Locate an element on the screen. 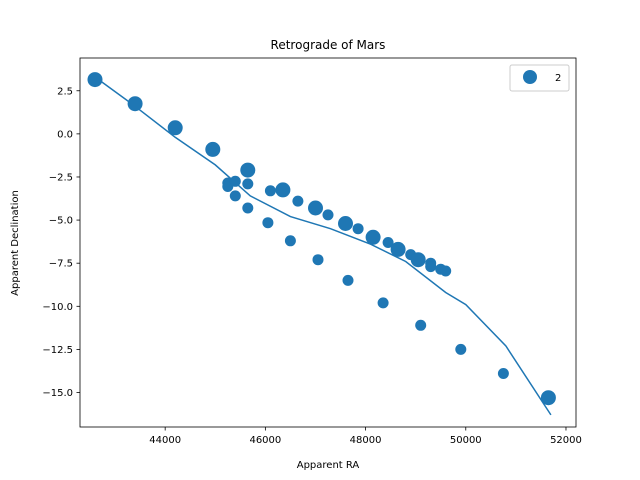  y-tick-label: −15.0 is located at coordinates (57, 393).